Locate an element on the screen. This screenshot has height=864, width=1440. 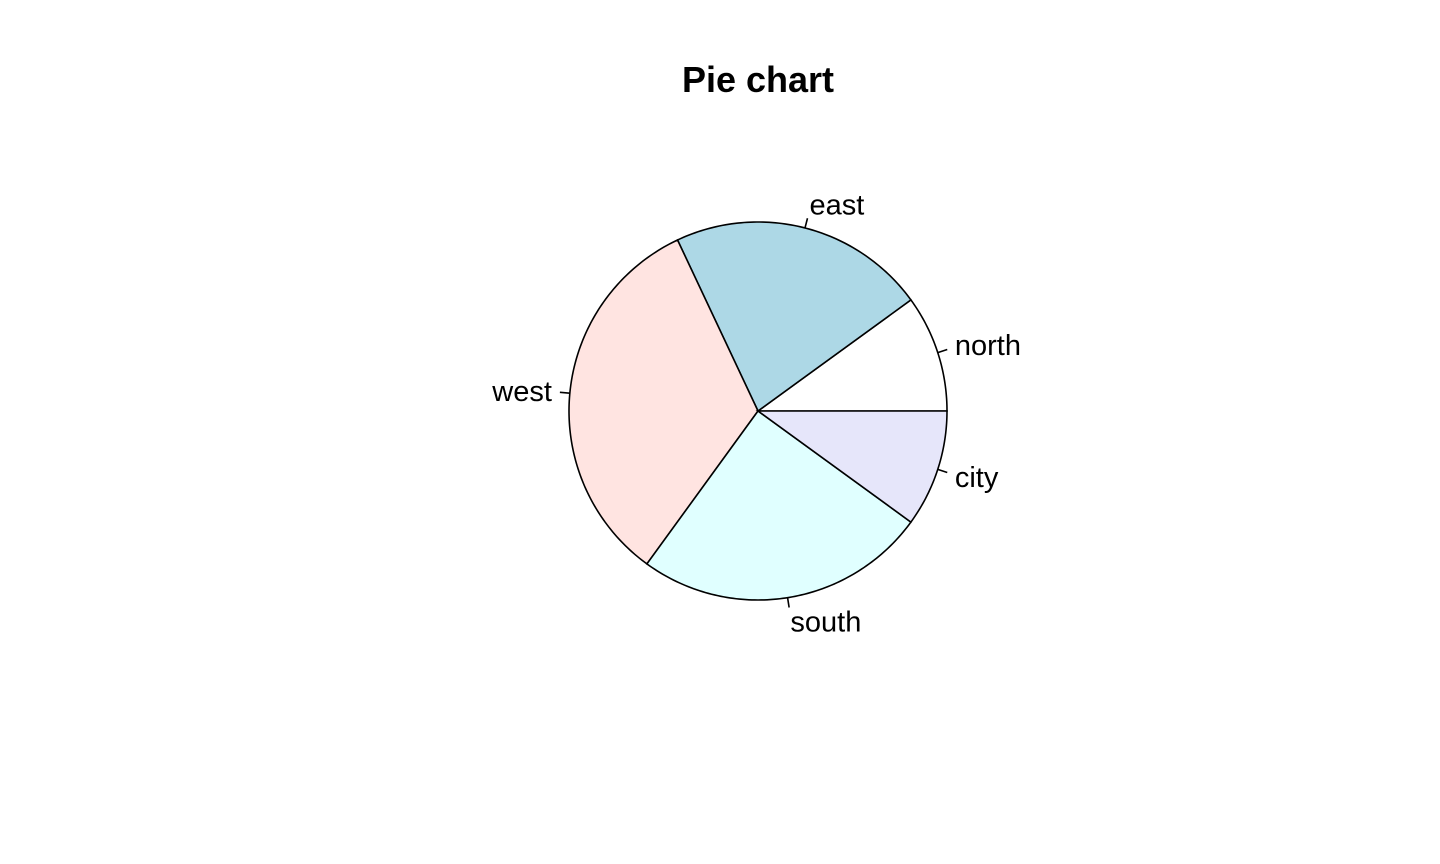
pie-label-tick-north is located at coordinates (942, 351).